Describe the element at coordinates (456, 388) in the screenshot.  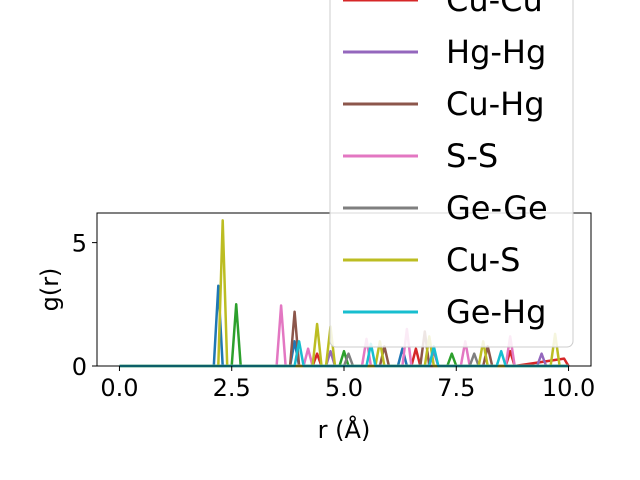
I see `x-tick-label: 7.5` at that location.